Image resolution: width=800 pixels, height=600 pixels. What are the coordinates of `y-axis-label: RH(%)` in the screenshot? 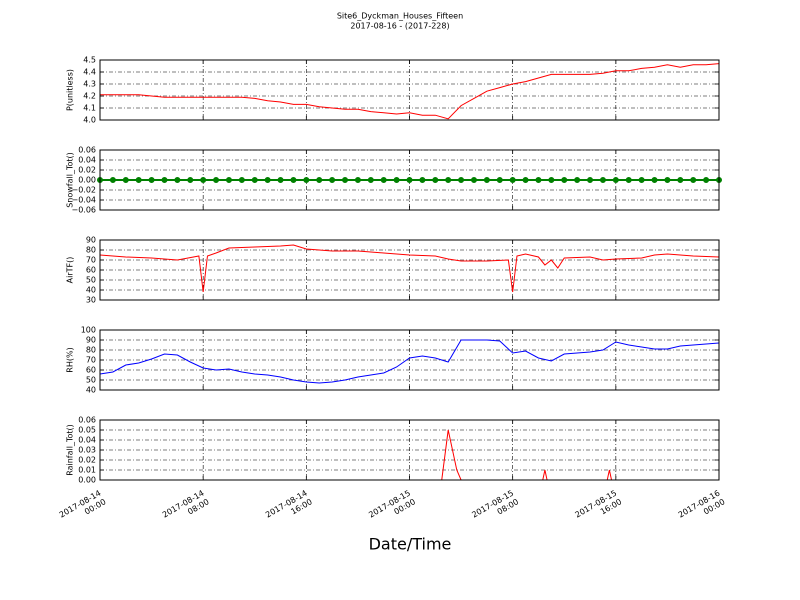 It's located at (70, 359).